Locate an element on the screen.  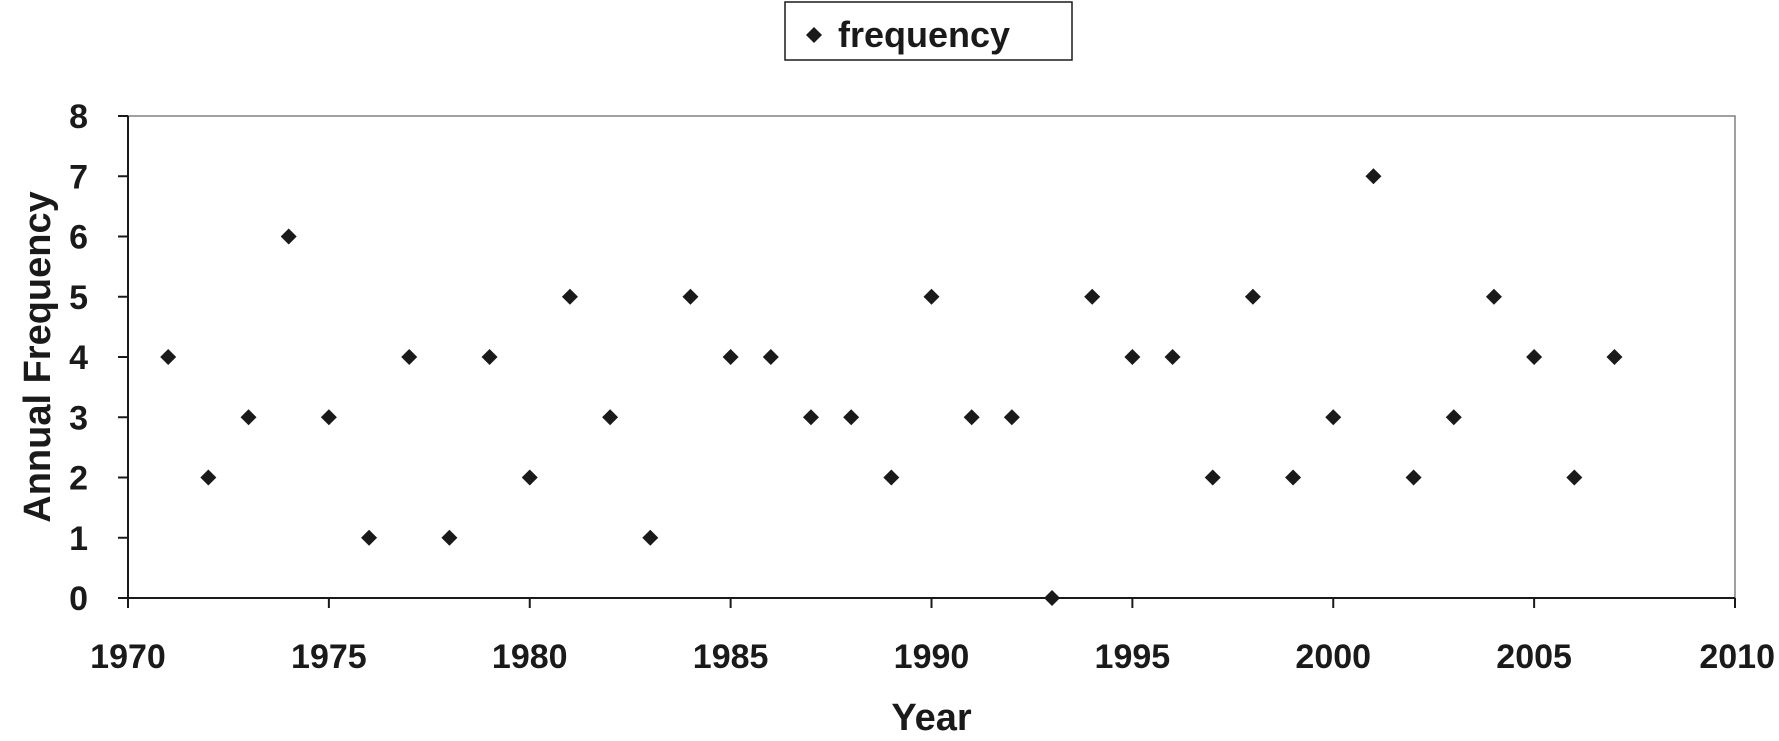
x-tick-label: 2010 is located at coordinates (1737, 657).